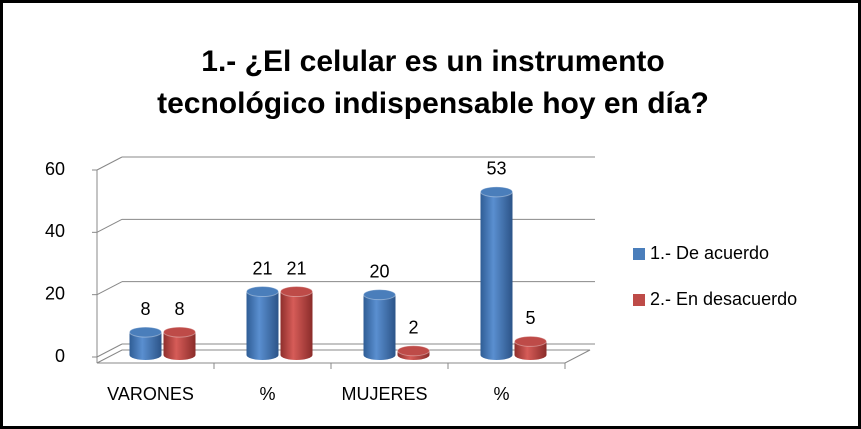  I want to click on y-tick-label: 60, so click(55, 169).